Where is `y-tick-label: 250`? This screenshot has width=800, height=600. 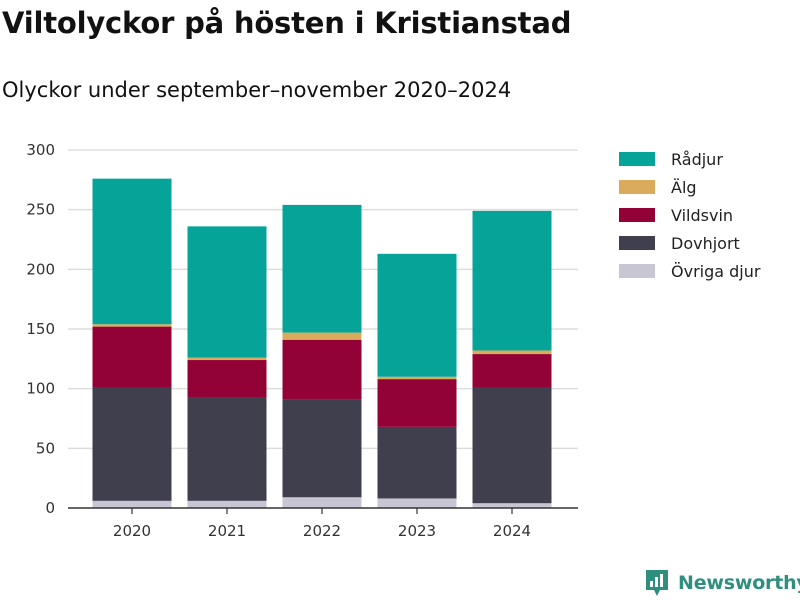 y-tick-label: 250 is located at coordinates (40, 210).